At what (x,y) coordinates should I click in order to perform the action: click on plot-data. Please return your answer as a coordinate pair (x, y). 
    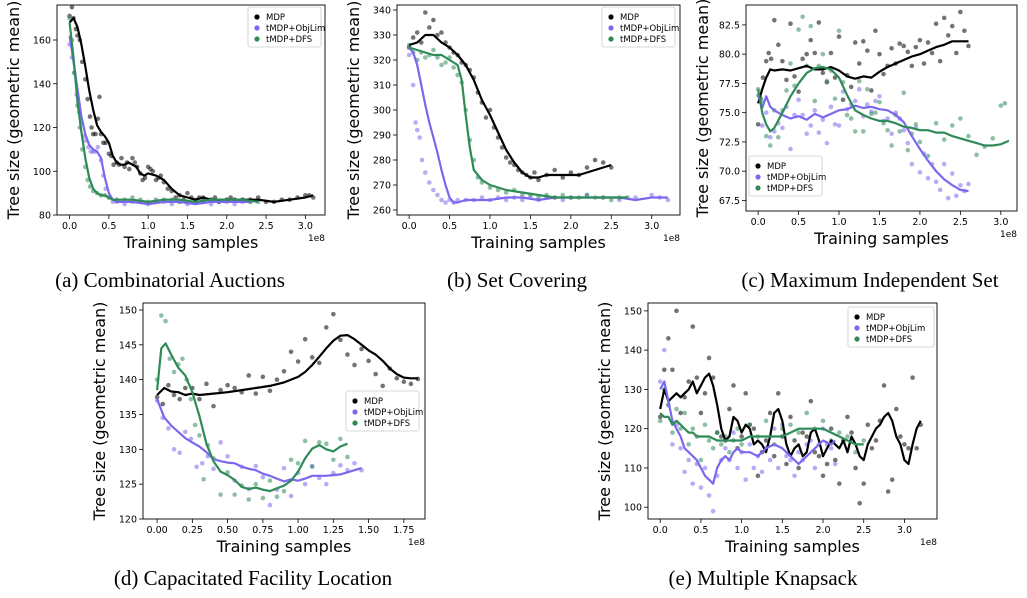
    Looking at the image, I should click on (191, 106).